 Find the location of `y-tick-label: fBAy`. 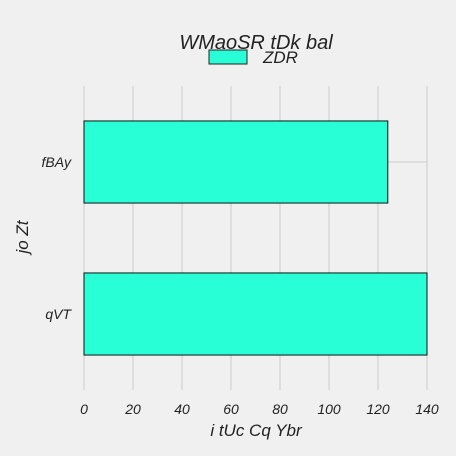

y-tick-label: fBAy is located at coordinates (57, 162).